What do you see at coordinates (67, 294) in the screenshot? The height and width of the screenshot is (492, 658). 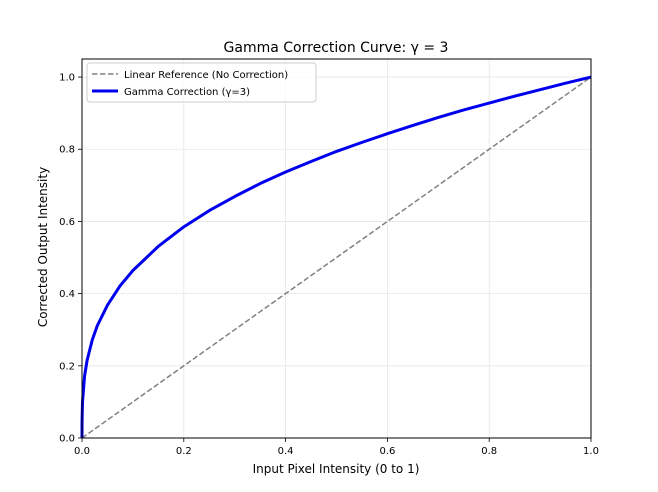 I see `y-tick-label: 0.4` at bounding box center [67, 294].